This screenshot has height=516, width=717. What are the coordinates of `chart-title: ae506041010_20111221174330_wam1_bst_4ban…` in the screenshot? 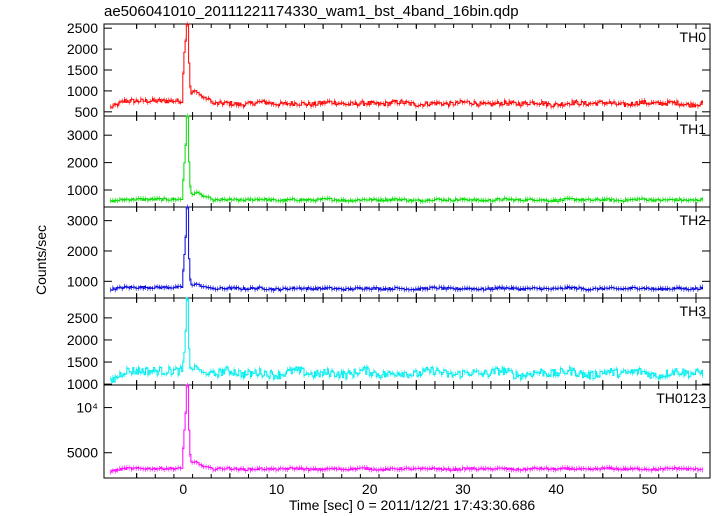 It's located at (311, 11).